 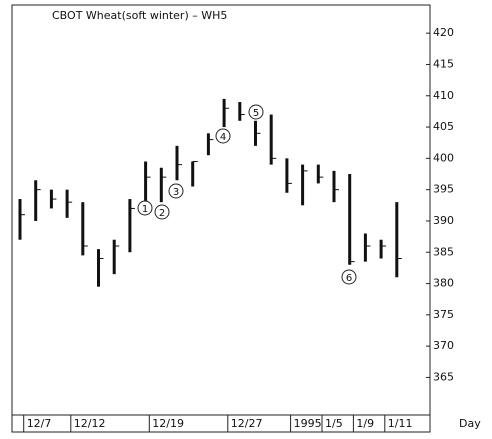 What do you see at coordinates (443, 32) in the screenshot?
I see `y-tick-label: 420` at bounding box center [443, 32].